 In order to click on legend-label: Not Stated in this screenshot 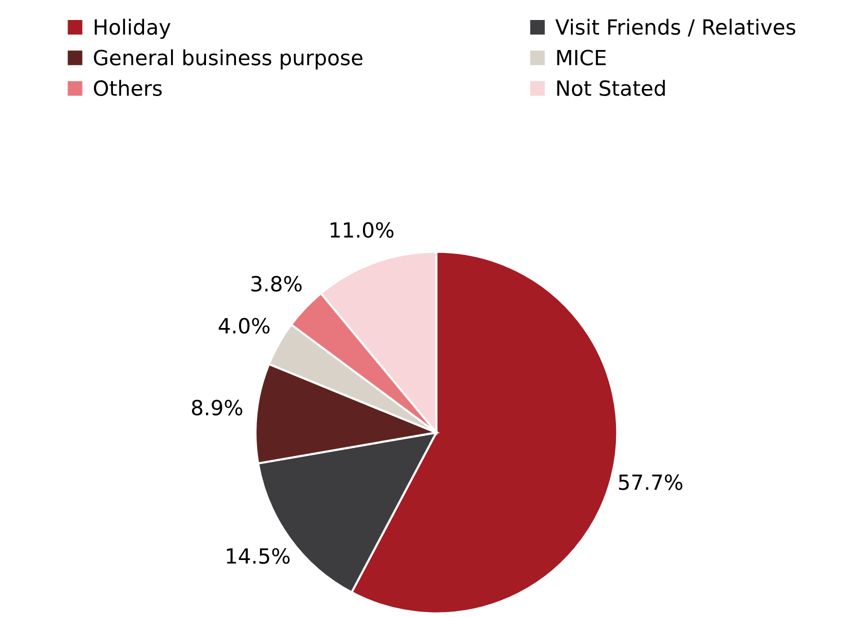, I will do `click(611, 88)`.